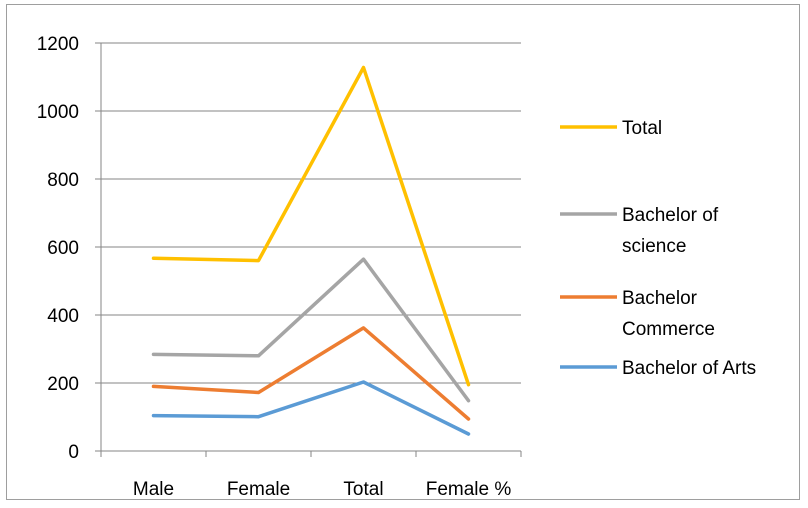  I want to click on y-tick-label: 0, so click(73, 452).